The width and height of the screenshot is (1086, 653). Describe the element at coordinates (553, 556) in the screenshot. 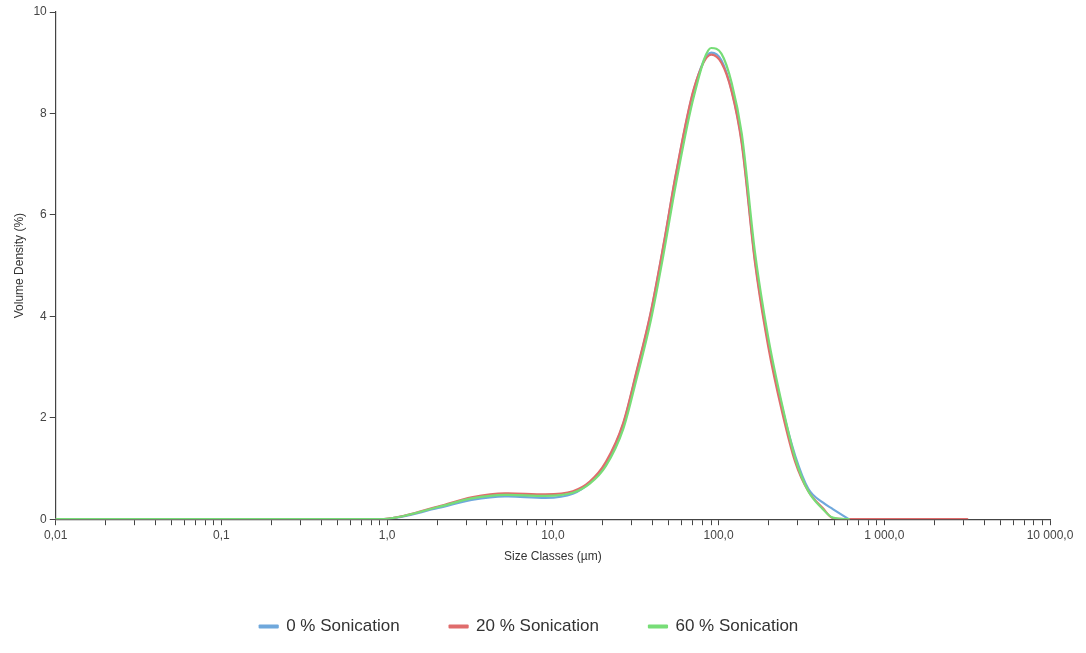

I see `x-axis-title: Size Classes (µm)` at that location.